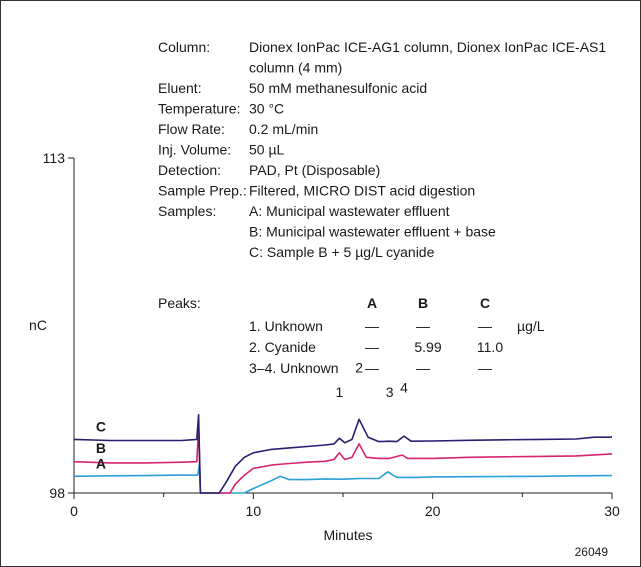 The height and width of the screenshot is (567, 641). I want to click on condition-value: 0.2 mL/min, so click(283, 129).